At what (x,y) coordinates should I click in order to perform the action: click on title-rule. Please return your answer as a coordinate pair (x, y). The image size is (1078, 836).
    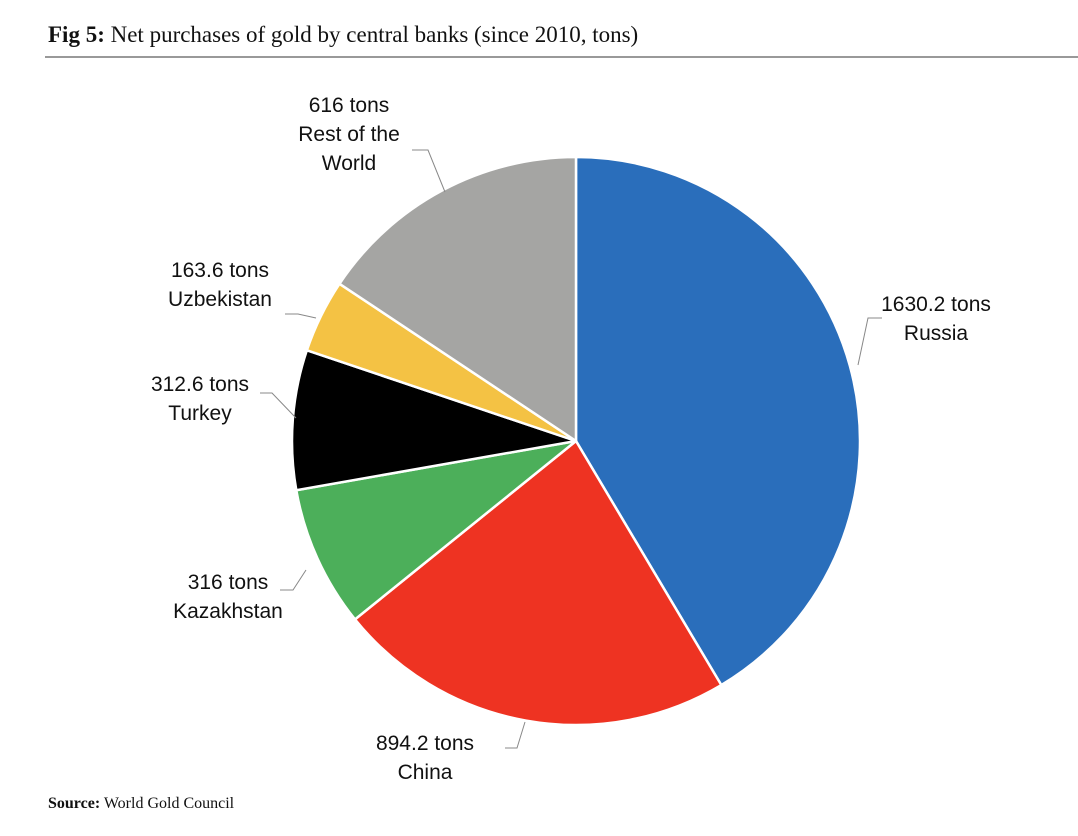
    Looking at the image, I should click on (561, 57).